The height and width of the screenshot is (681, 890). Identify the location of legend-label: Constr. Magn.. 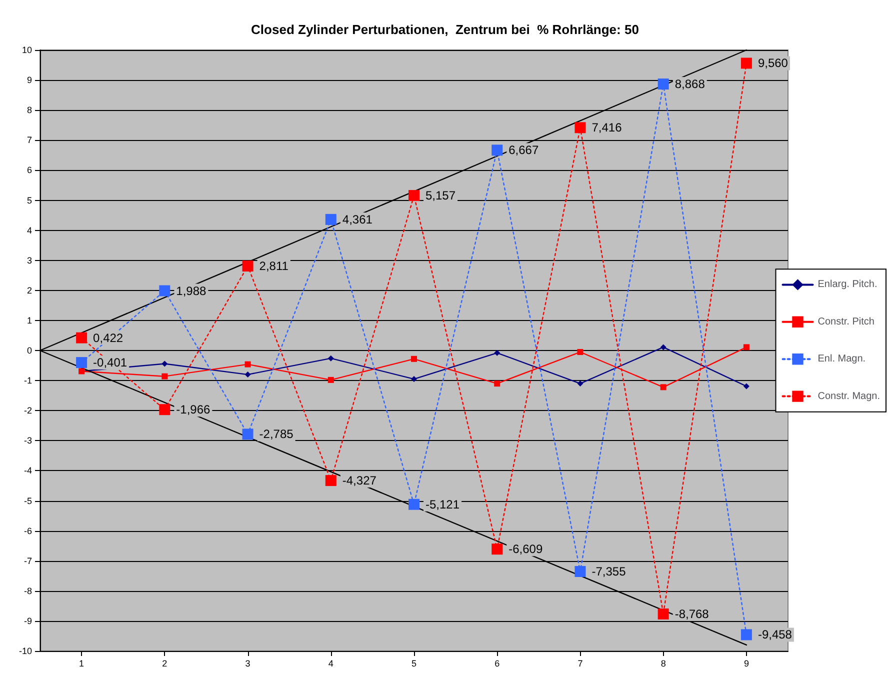
(849, 396).